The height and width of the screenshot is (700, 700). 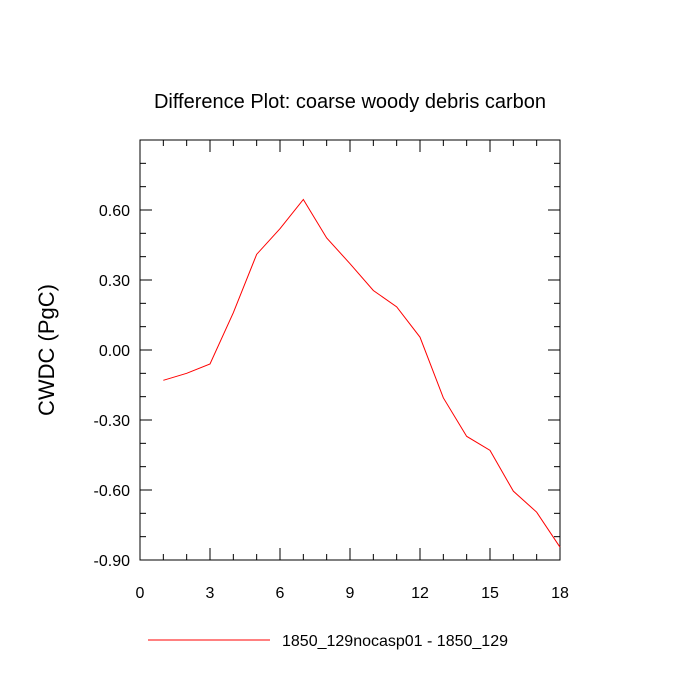 What do you see at coordinates (112, 491) in the screenshot?
I see `y-tick-label: -0.60` at bounding box center [112, 491].